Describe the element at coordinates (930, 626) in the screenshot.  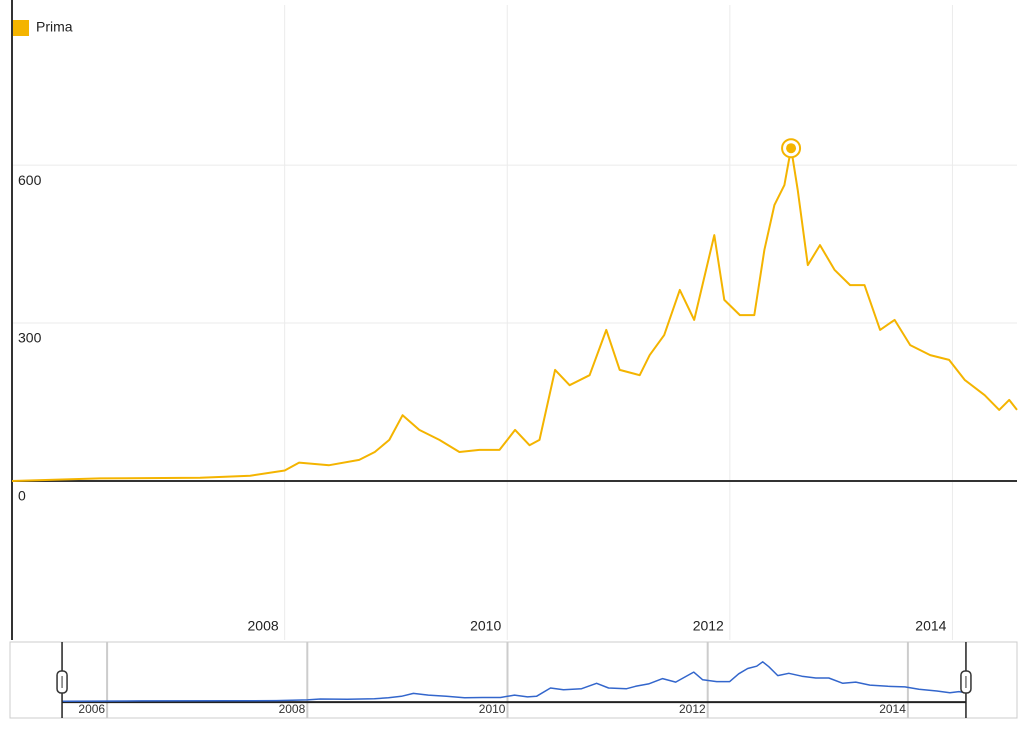
I see `x-tick-label: 2014` at that location.